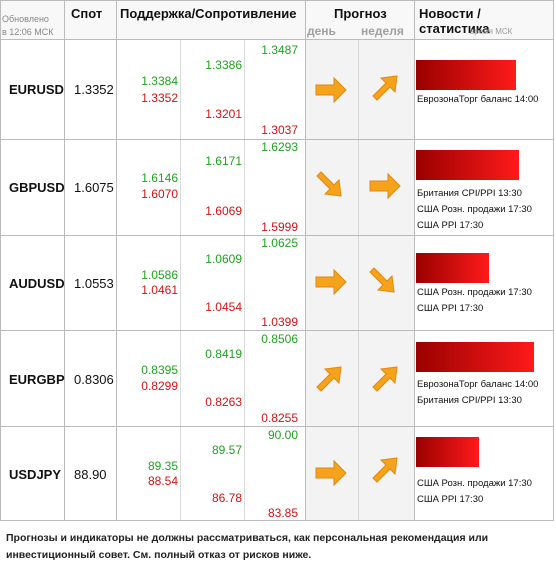 This screenshot has height=569, width=556. I want to click on support-2: 1.6069, so click(223, 211).